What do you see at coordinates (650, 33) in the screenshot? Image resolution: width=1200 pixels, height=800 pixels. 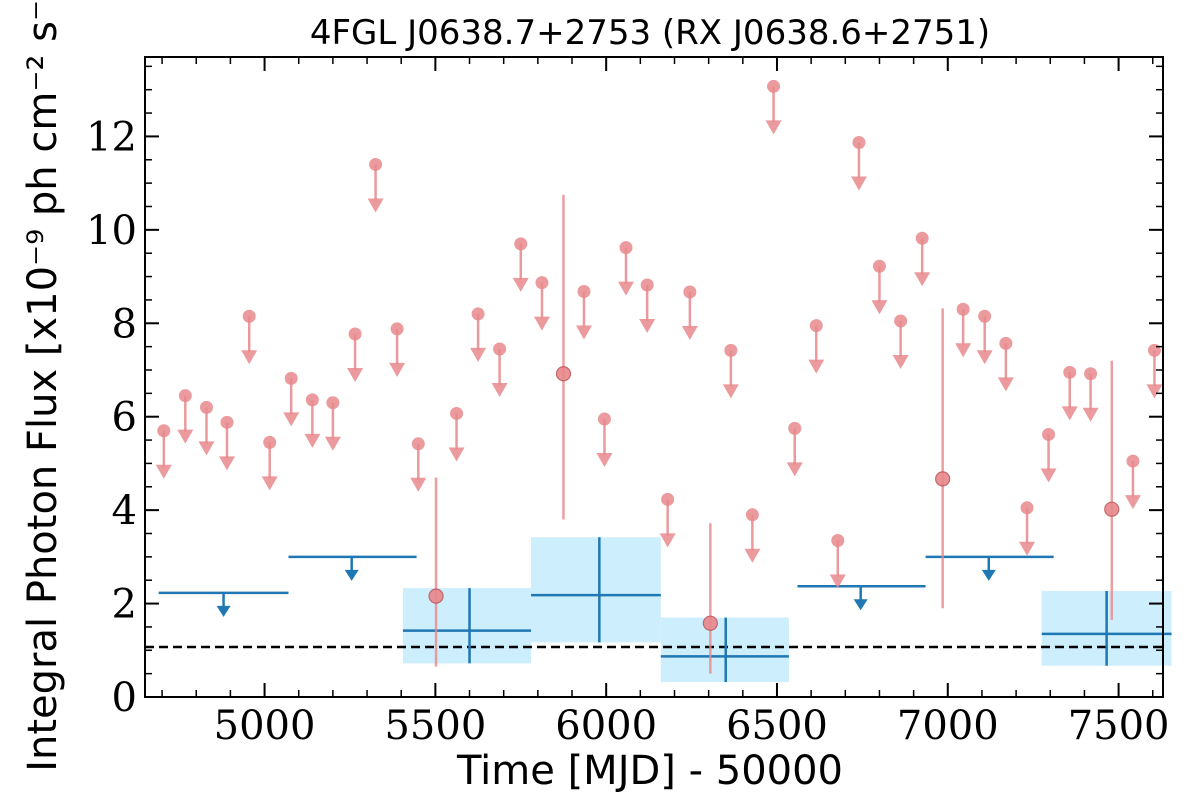 I see `chart-title: 4FGL J0638.7+2753 (RX J0638.6+2751)` at bounding box center [650, 33].